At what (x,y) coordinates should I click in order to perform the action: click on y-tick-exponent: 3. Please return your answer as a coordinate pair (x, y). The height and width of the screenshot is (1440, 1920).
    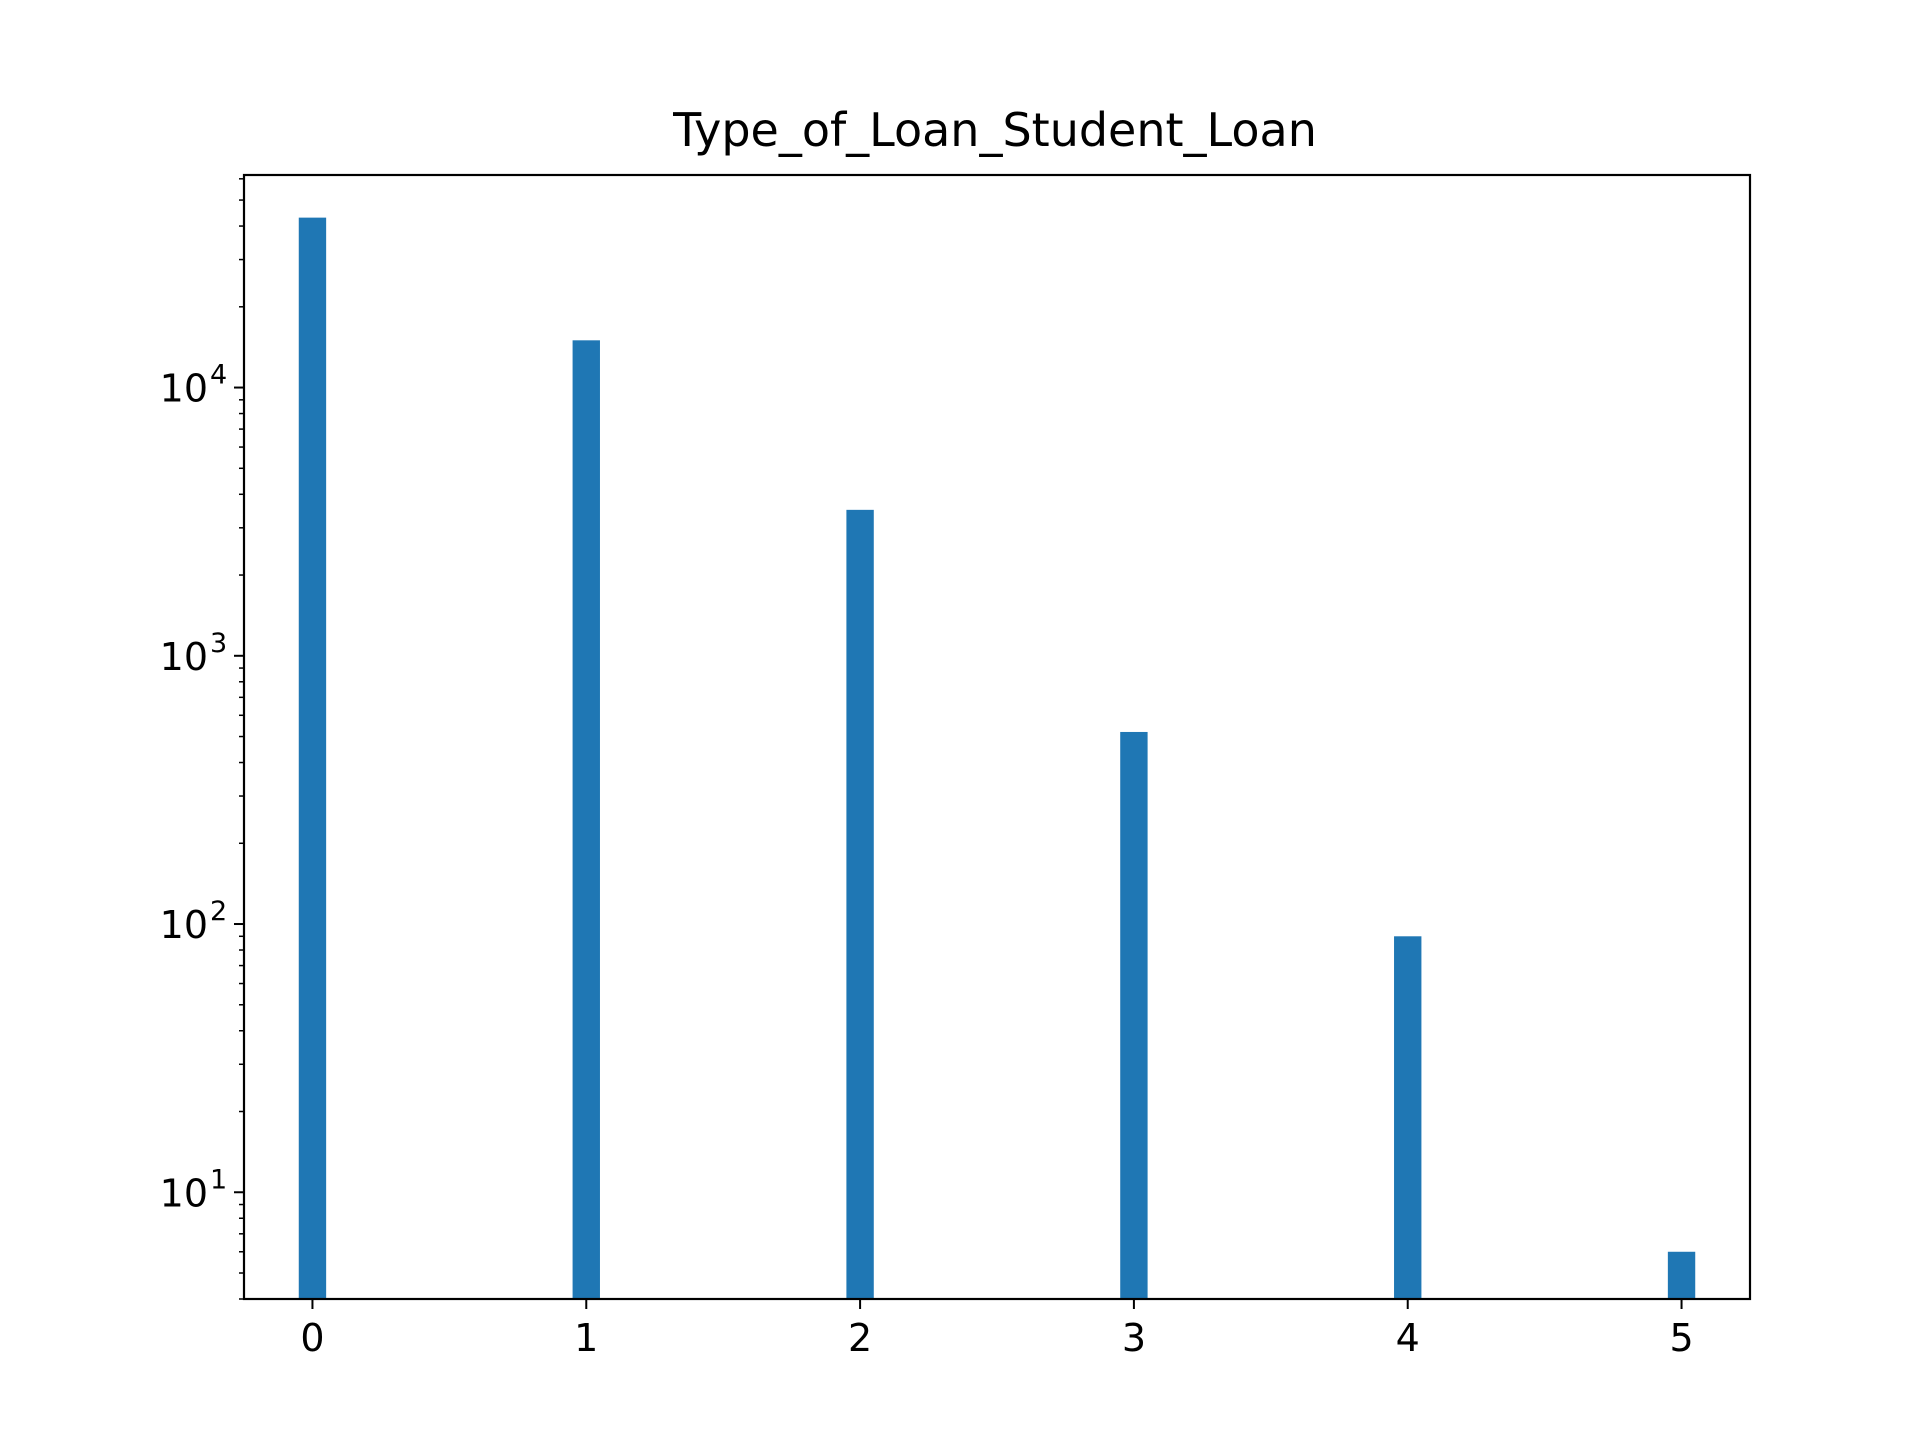
    Looking at the image, I should click on (218, 643).